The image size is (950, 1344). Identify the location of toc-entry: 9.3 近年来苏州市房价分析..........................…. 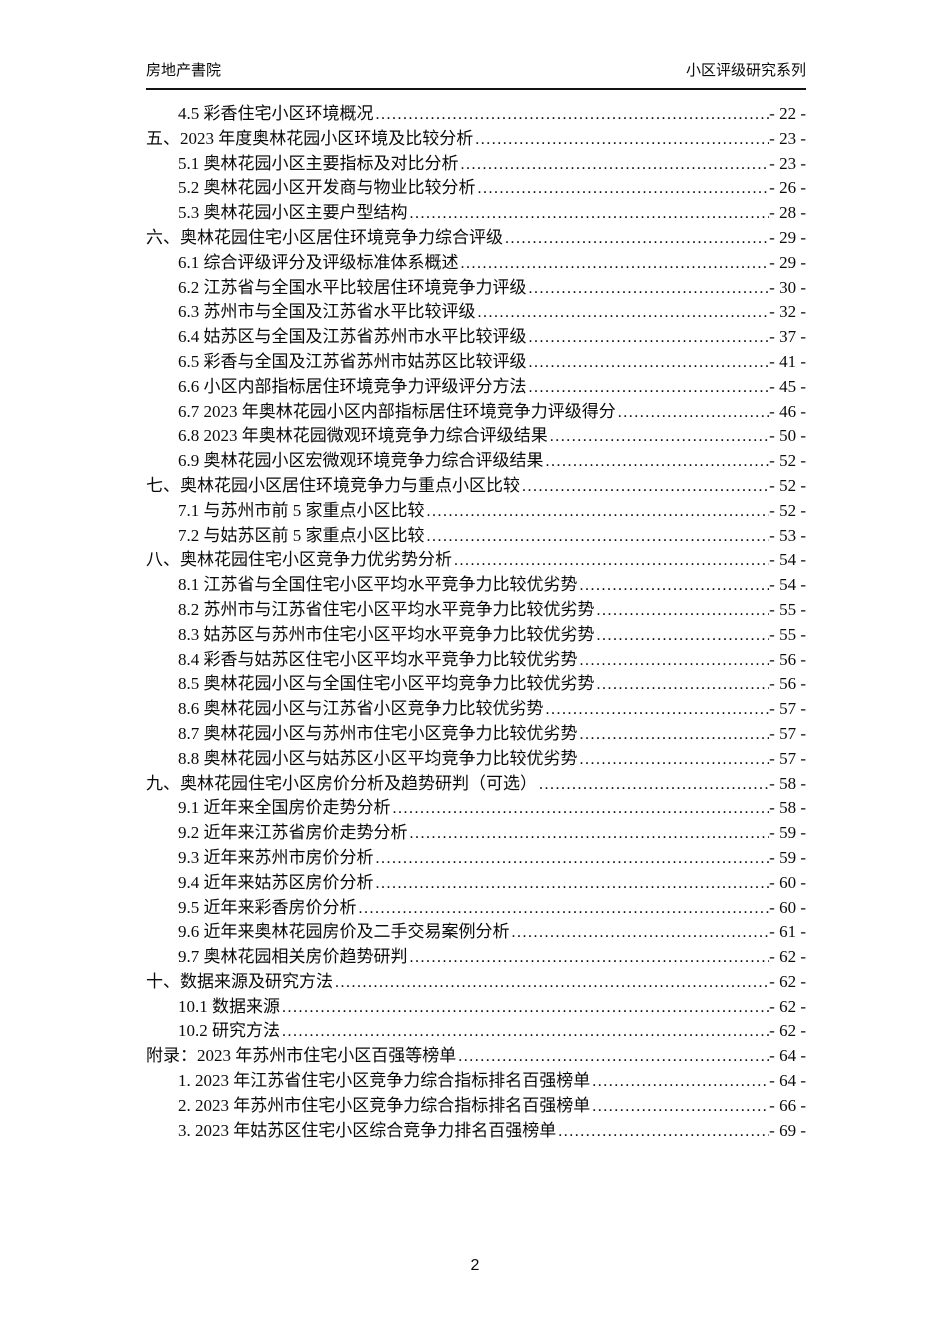
(476, 858).